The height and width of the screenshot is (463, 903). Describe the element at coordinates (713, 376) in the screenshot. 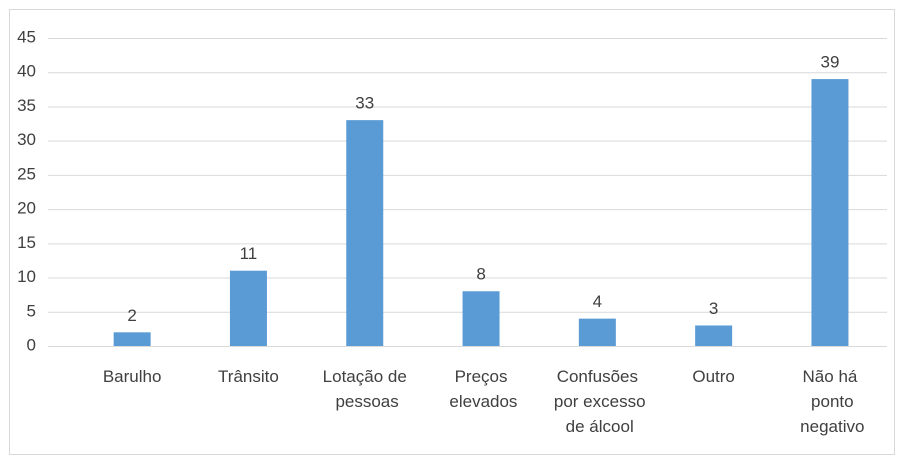

I see `x-tick-label: Outro` at that location.